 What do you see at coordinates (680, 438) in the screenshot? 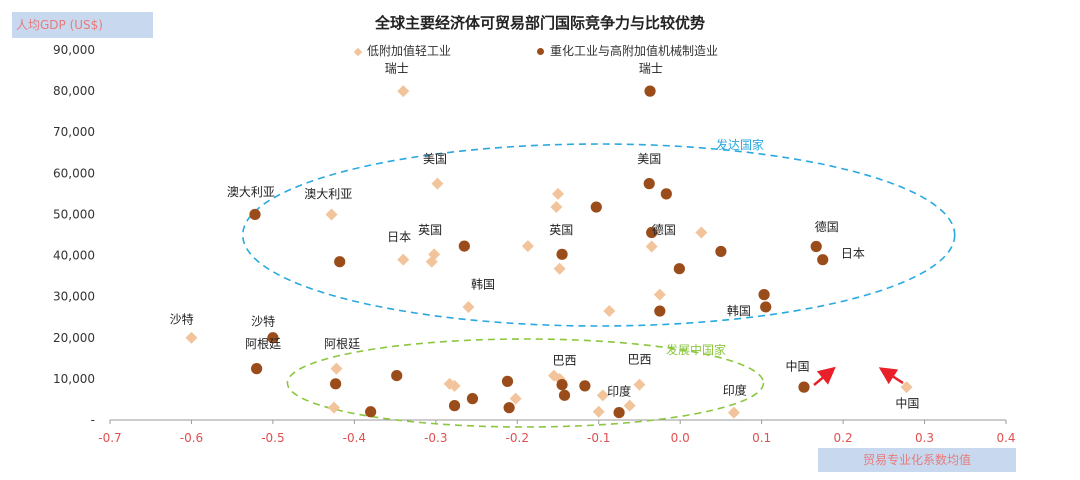
I see `x-tick-label: 0.0` at bounding box center [680, 438].